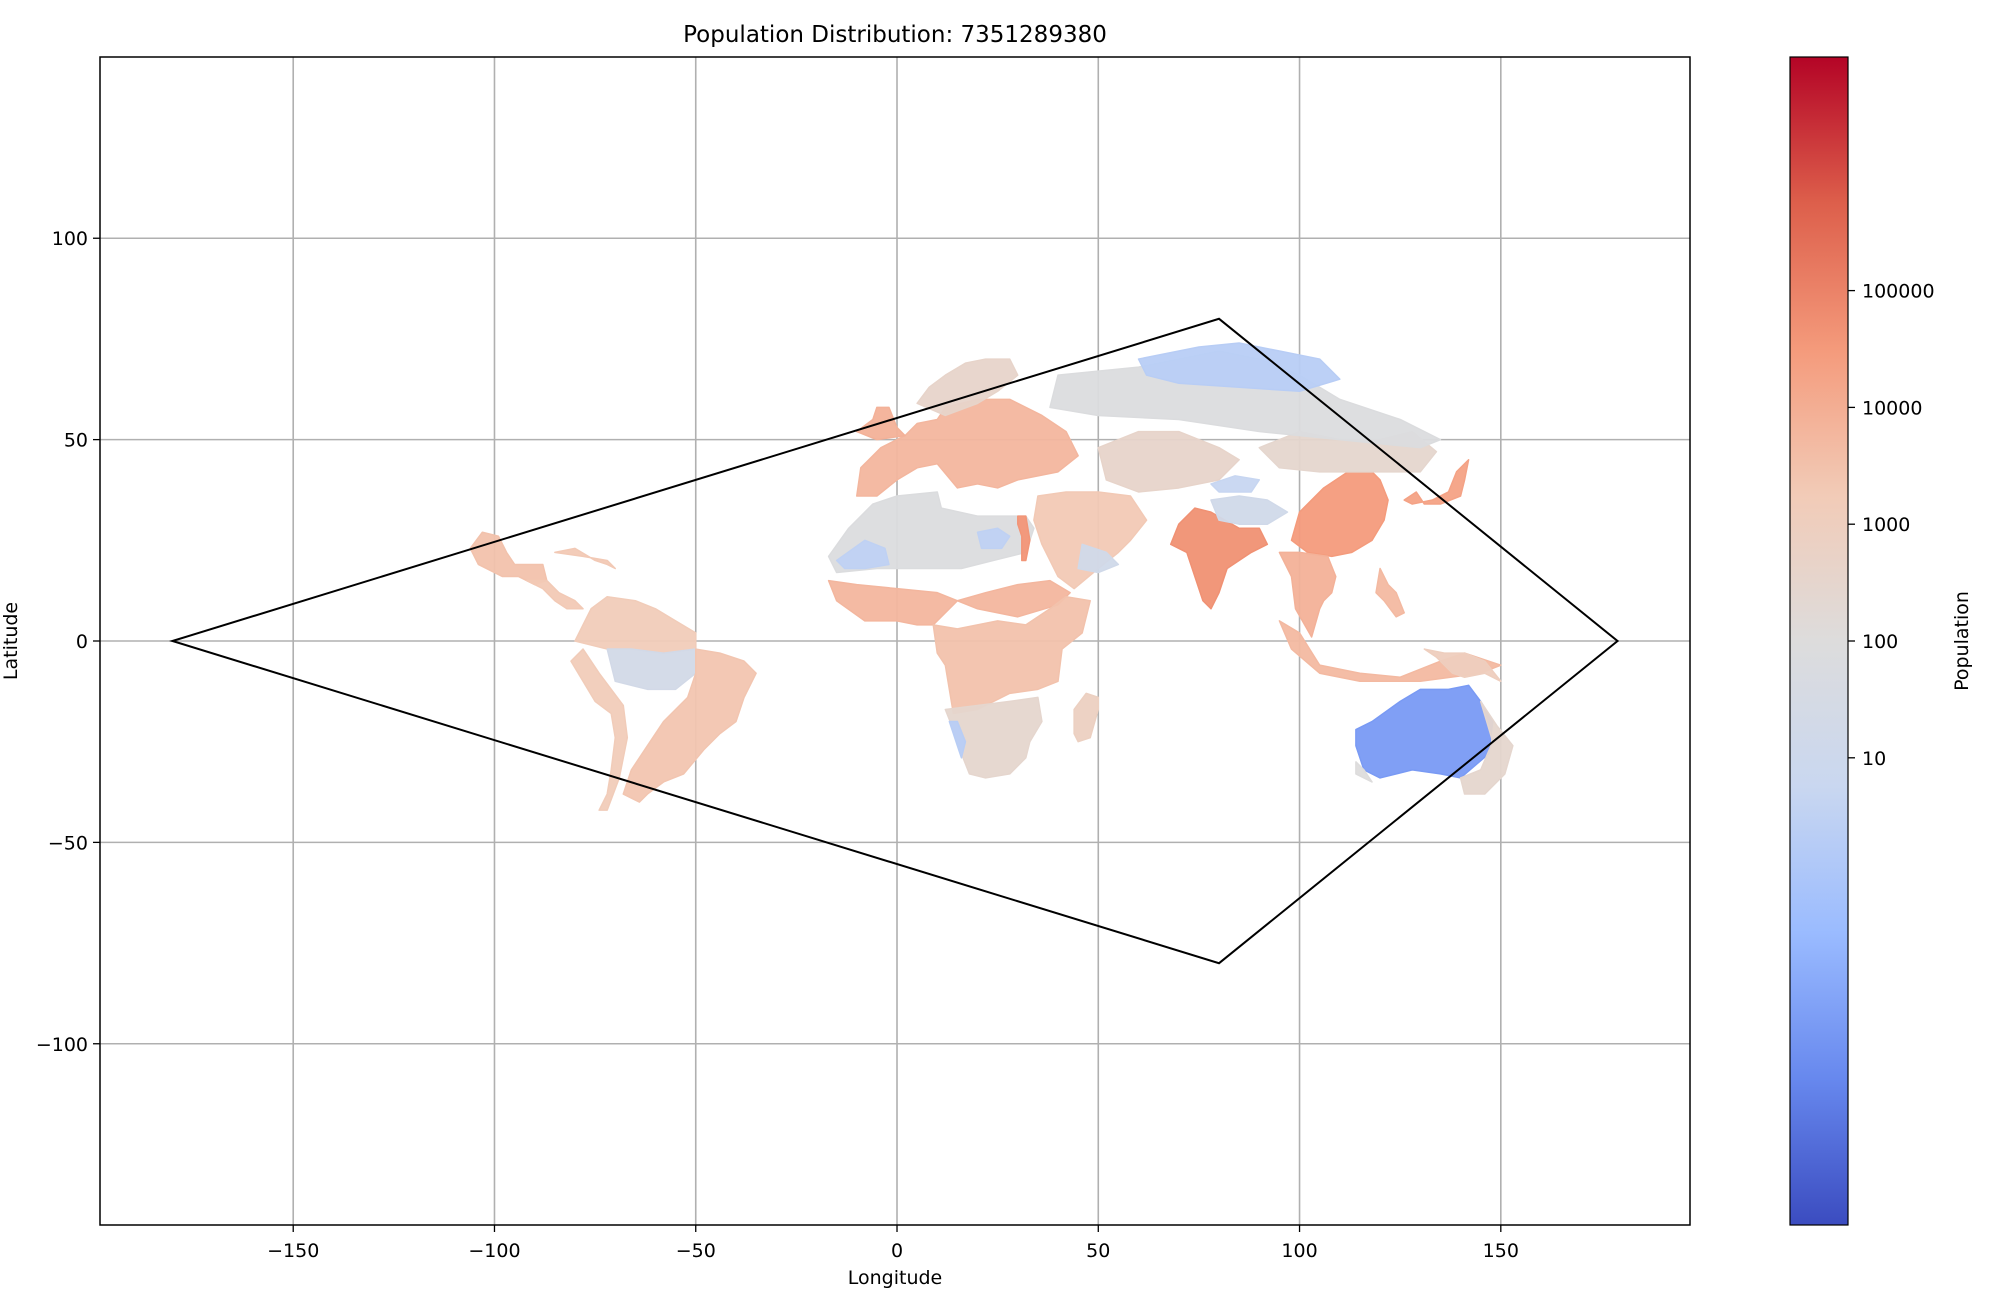 This screenshot has height=1291, width=1993. Describe the element at coordinates (1819, 641) in the screenshot. I see `colorbar` at that location.